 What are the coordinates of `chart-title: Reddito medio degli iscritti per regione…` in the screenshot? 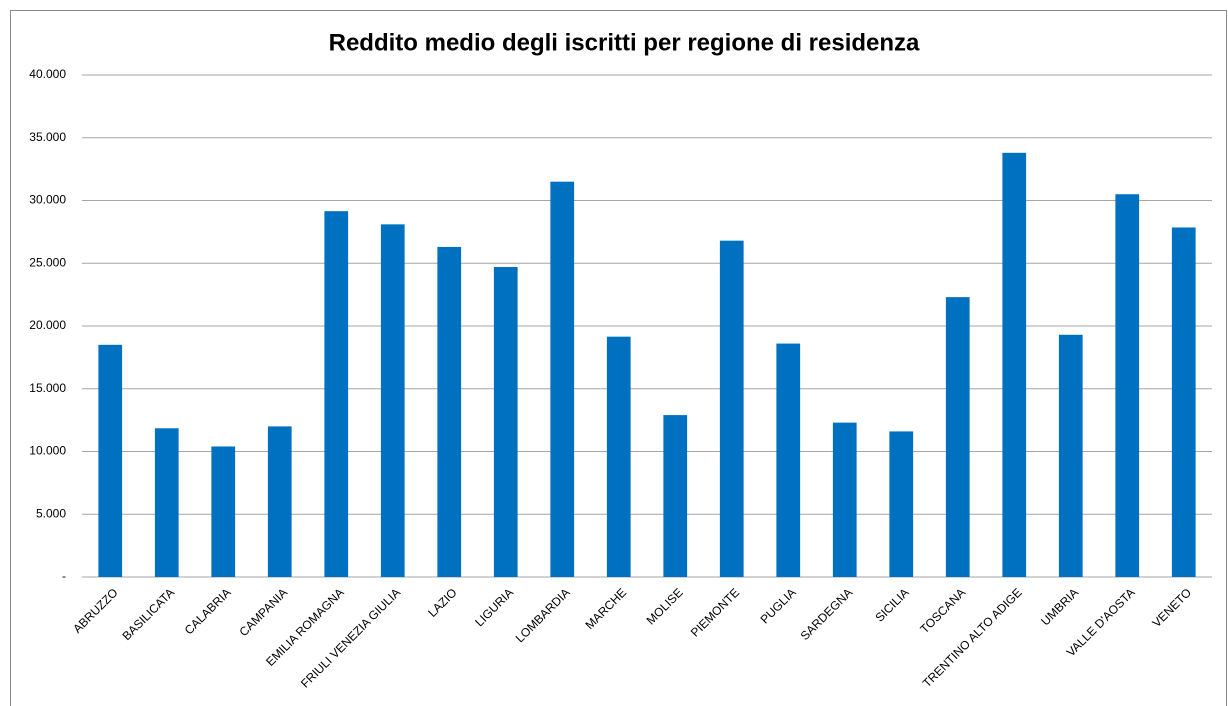 It's located at (624, 42).